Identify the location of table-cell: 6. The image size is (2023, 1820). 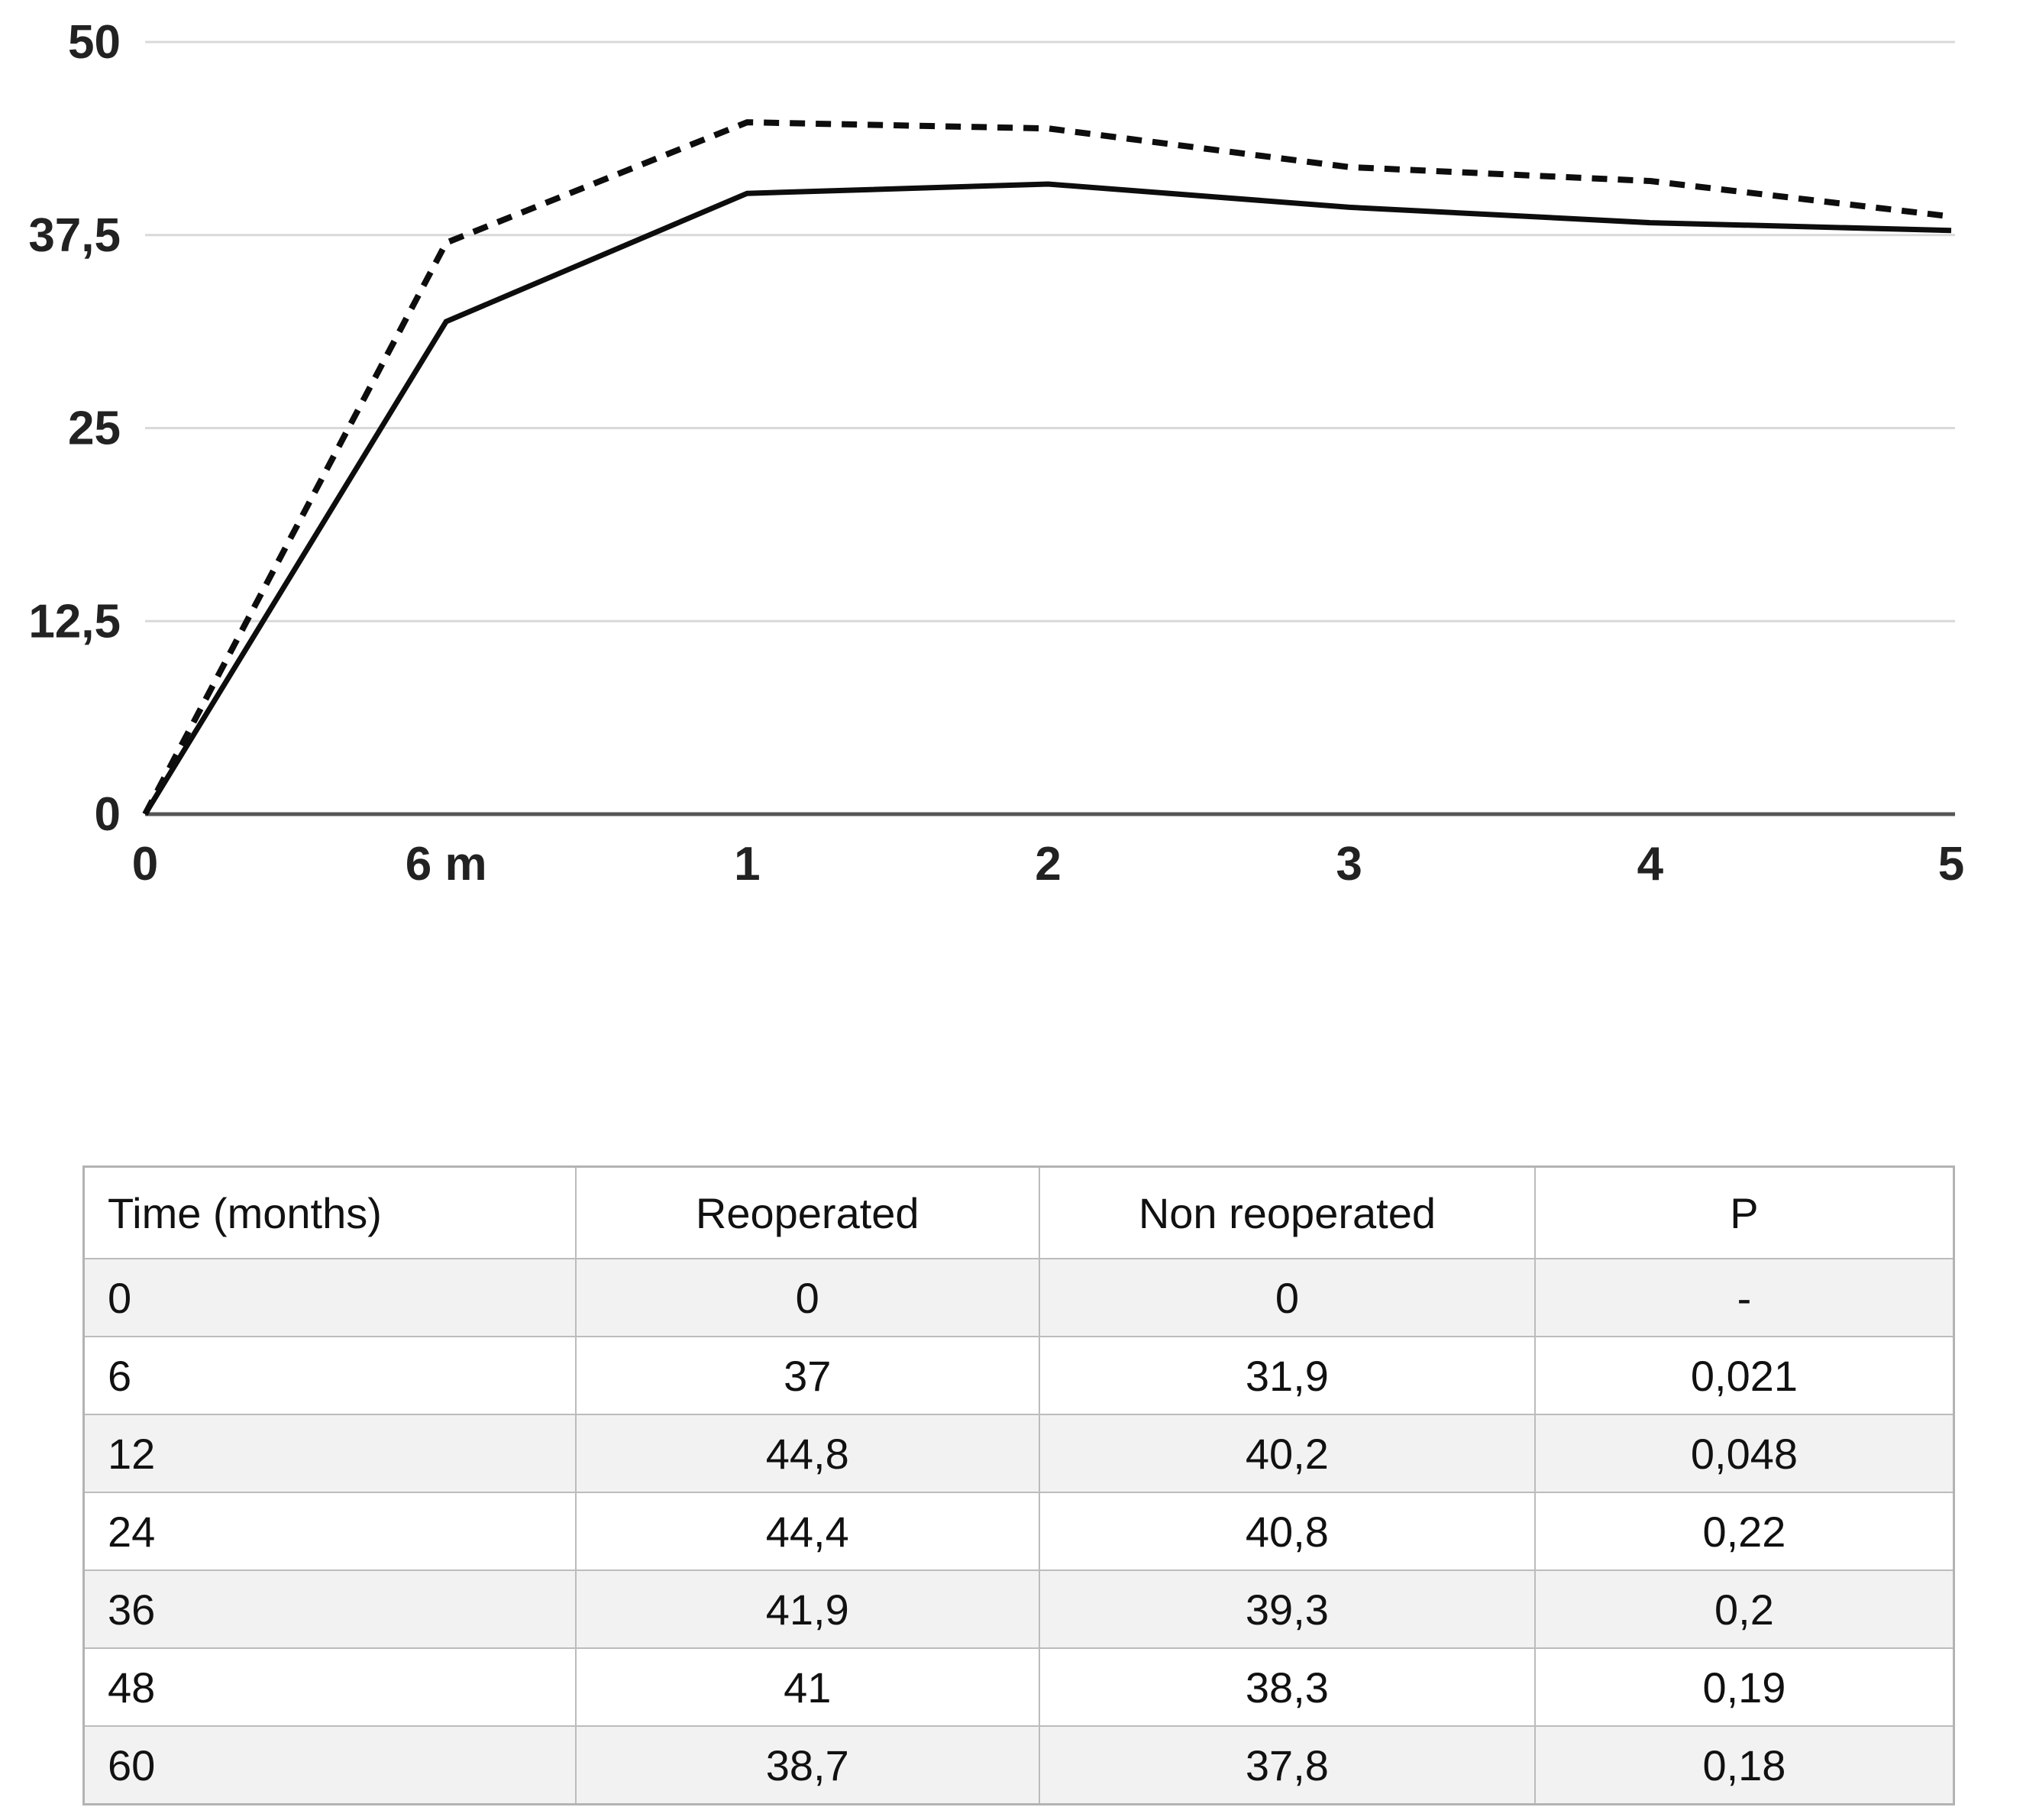
(329, 1375).